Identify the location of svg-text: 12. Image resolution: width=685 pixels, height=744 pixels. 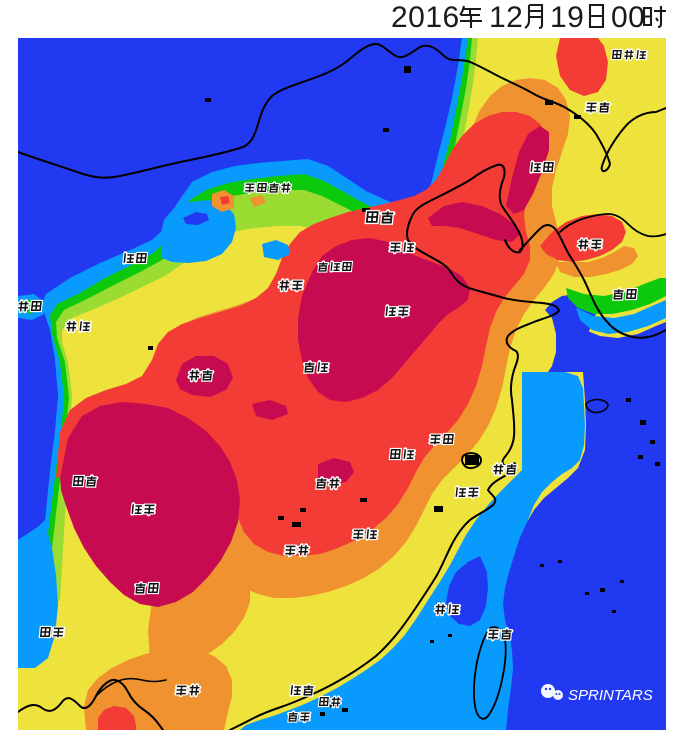
(506, 17).